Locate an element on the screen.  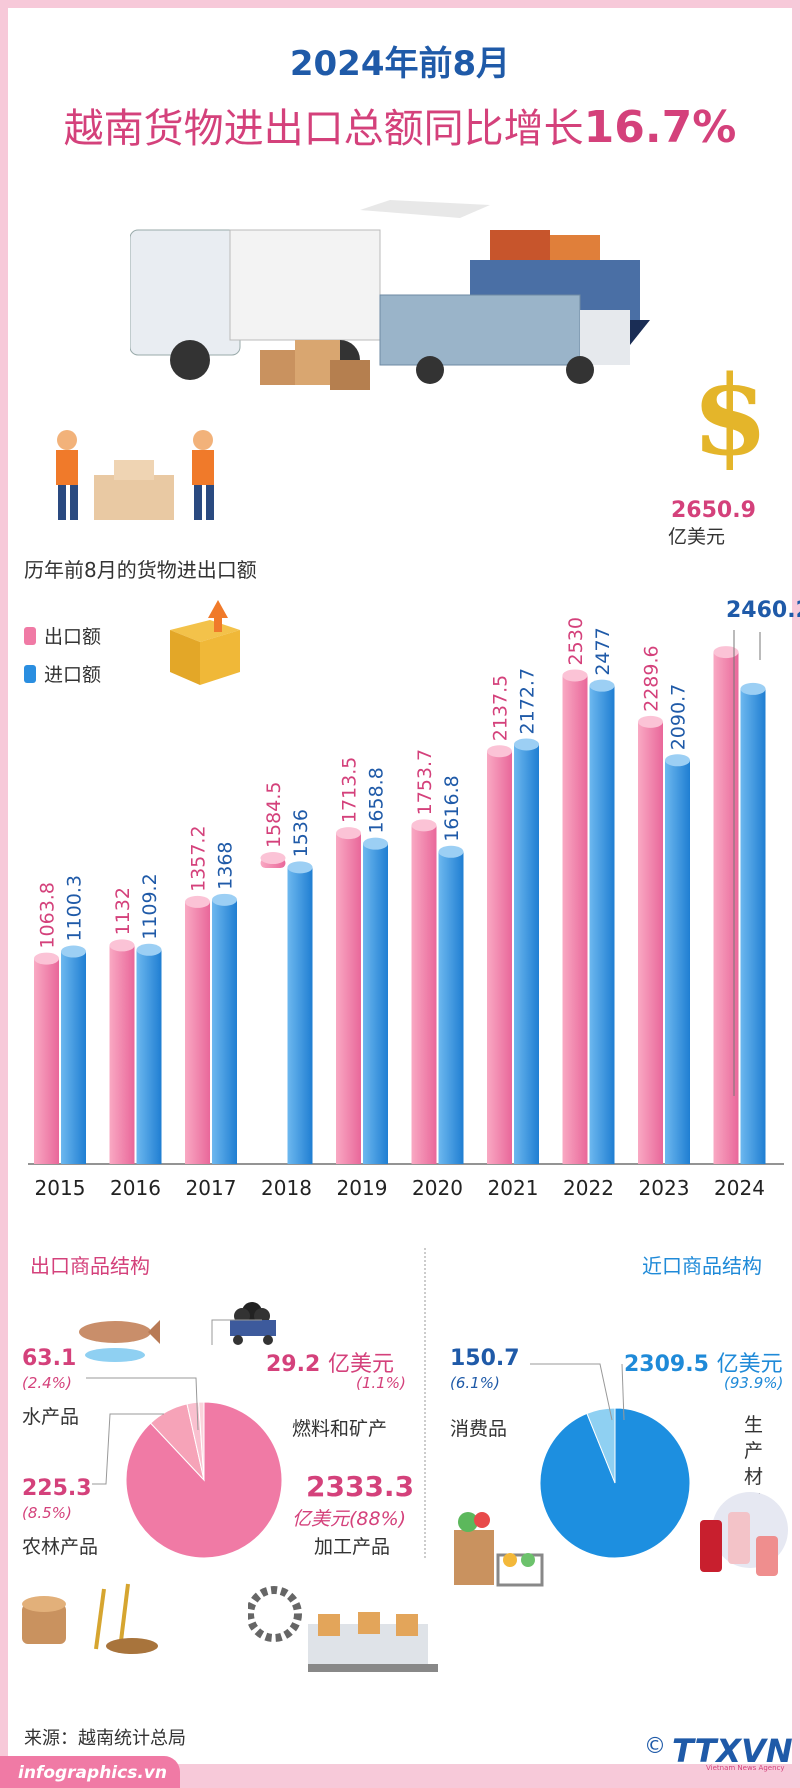
brand-bar is located at coordinates (90, 1772).